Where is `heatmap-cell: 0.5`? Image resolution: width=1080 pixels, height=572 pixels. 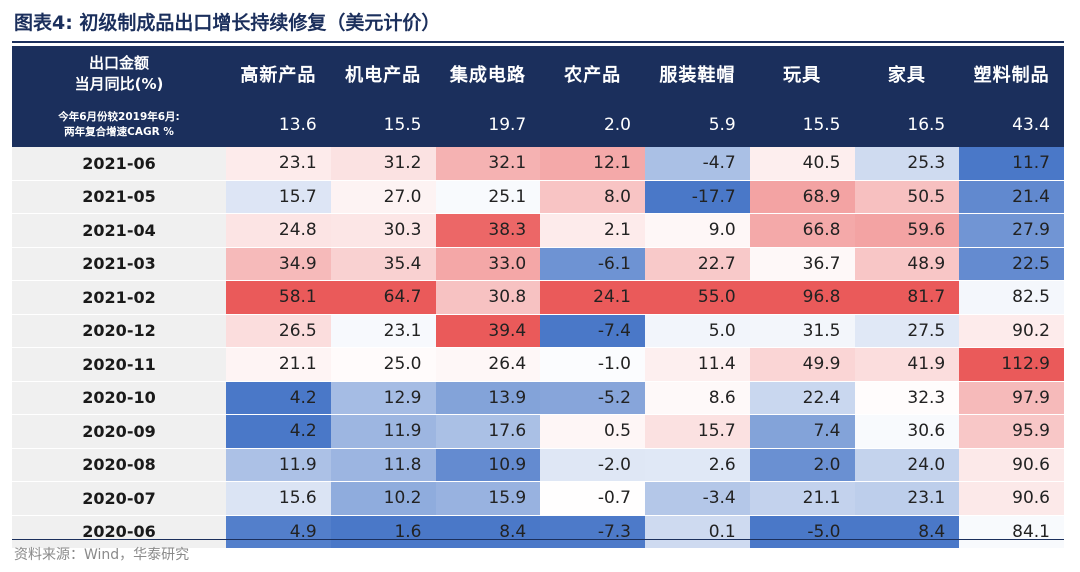 heatmap-cell: 0.5 is located at coordinates (592, 431).